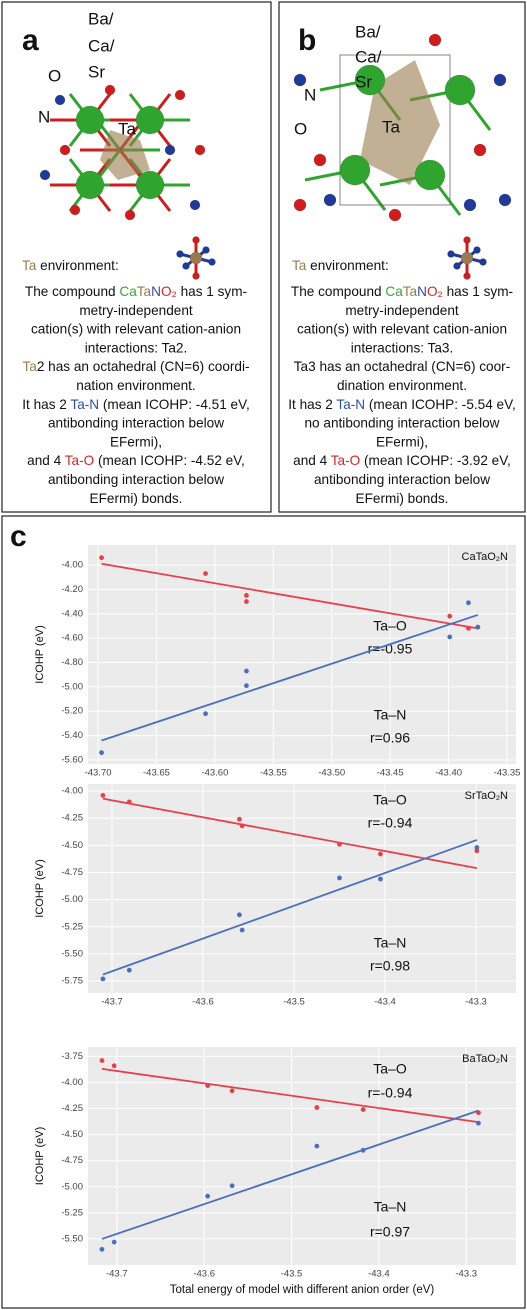 This screenshot has height=1310, width=527. Describe the element at coordinates (485, 1059) in the screenshot. I see `compound-label: BaTaO₂N` at that location.